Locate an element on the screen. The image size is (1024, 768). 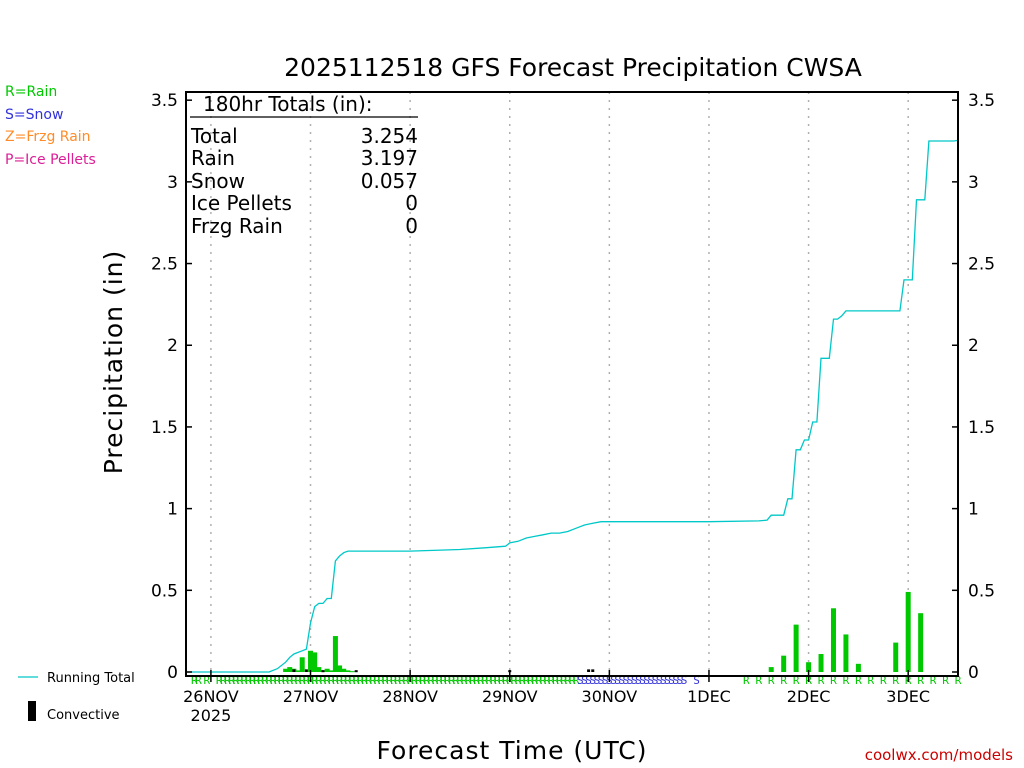
legend-convective-swatch is located at coordinates (32, 711).